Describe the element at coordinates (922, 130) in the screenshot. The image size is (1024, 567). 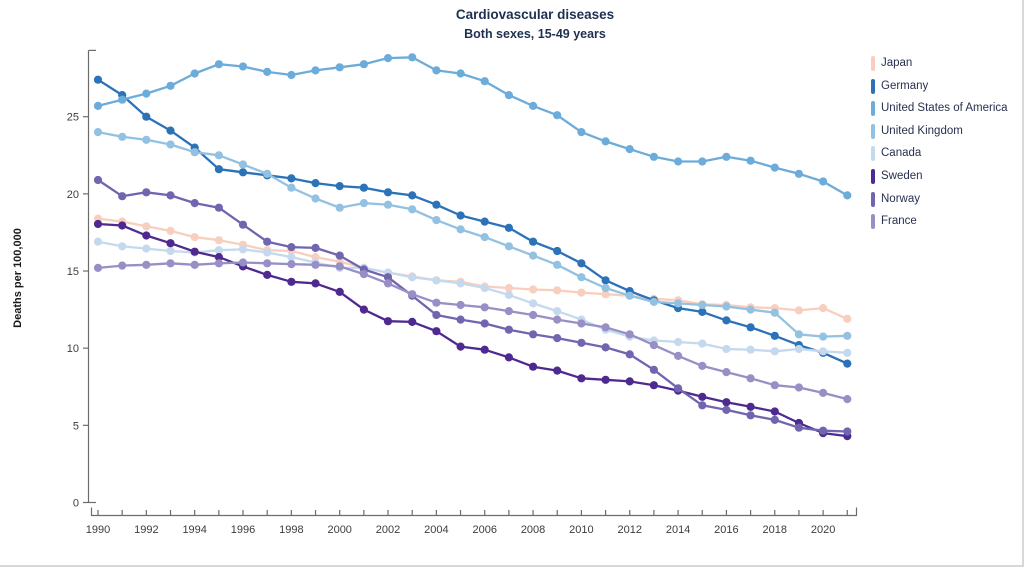
I see `legend-label: United Kingdom` at that location.